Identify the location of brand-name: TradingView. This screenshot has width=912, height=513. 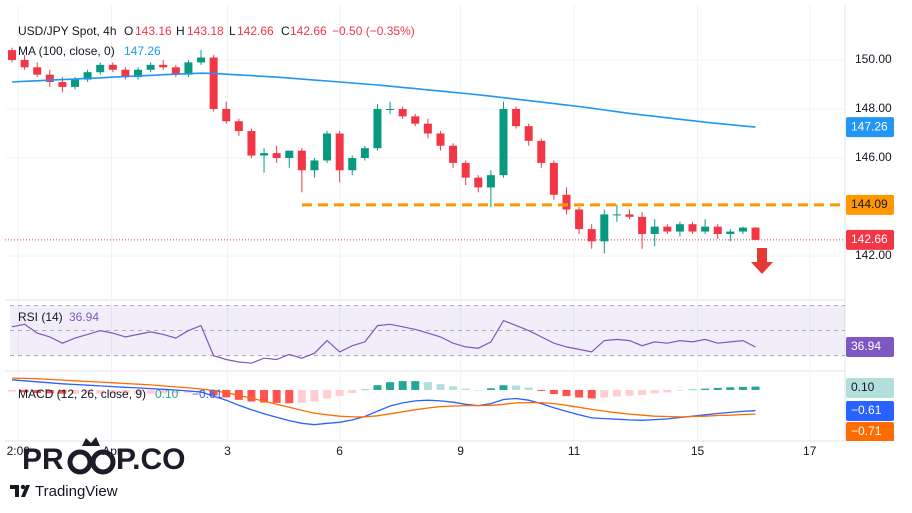
(76, 491).